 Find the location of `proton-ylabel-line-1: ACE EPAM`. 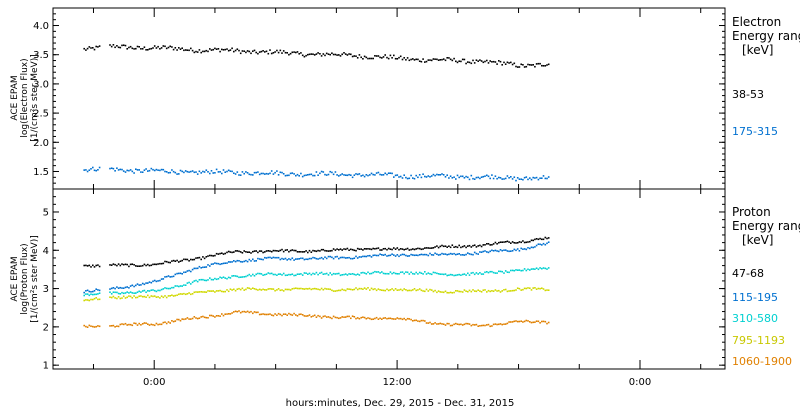

proton-ylabel-line-1: ACE EPAM is located at coordinates (15, 278).